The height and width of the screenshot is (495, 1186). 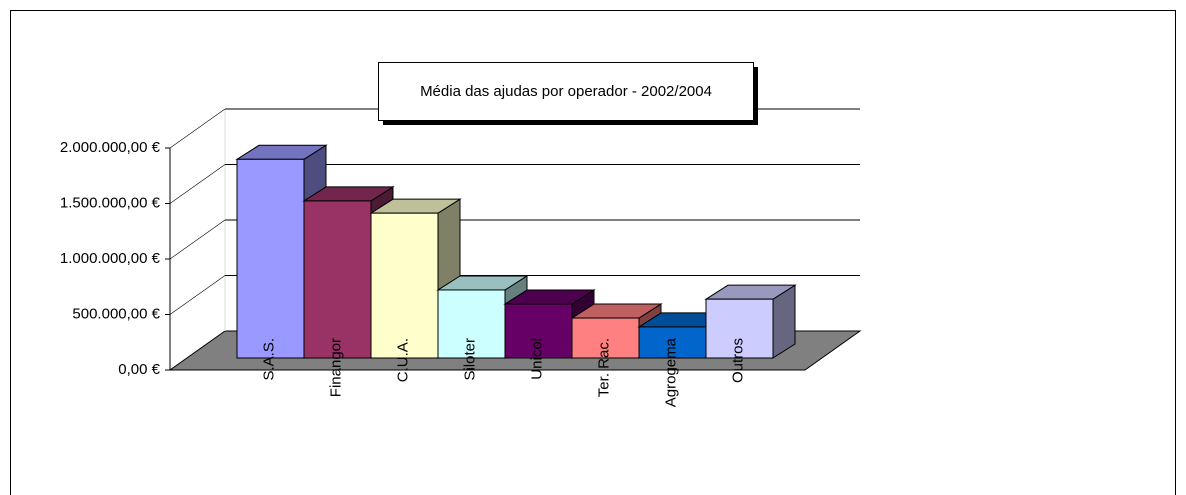 What do you see at coordinates (603, 367) in the screenshot?
I see `x-tick-label: Ter. Rac.` at bounding box center [603, 367].